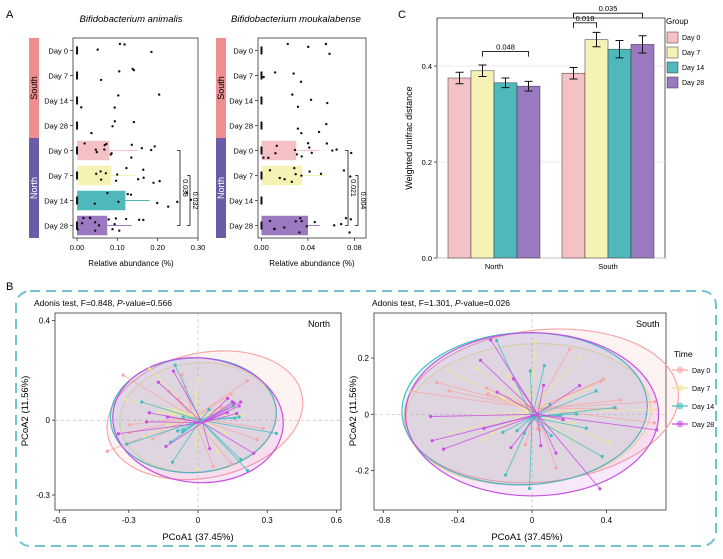  Describe the element at coordinates (672, 67) in the screenshot. I see `legend-swatch` at that location.